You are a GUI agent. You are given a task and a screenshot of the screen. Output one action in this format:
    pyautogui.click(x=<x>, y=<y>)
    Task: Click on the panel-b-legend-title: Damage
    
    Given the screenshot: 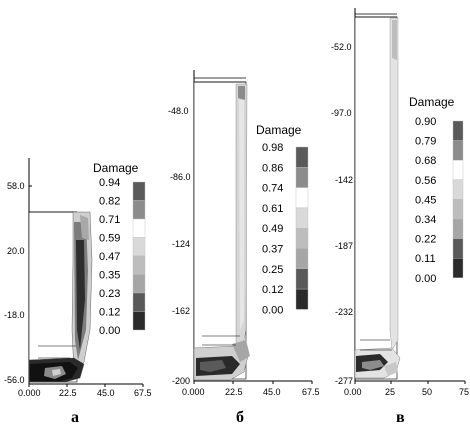 What is the action you would take?
    pyautogui.click(x=279, y=130)
    